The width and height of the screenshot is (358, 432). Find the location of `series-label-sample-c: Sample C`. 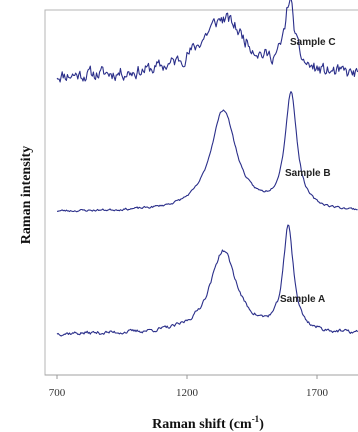

series-label-sample-c: Sample C is located at coordinates (313, 42).